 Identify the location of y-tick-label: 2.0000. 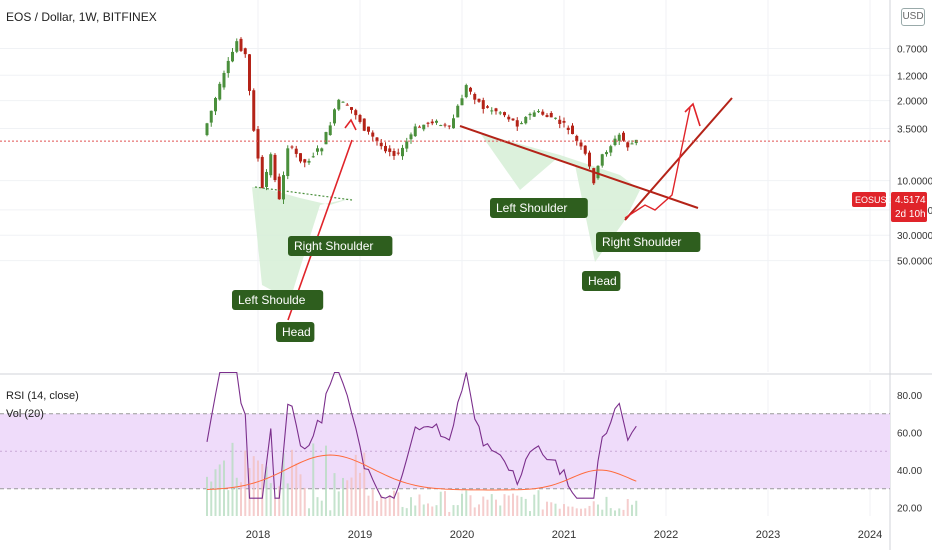
(912, 102).